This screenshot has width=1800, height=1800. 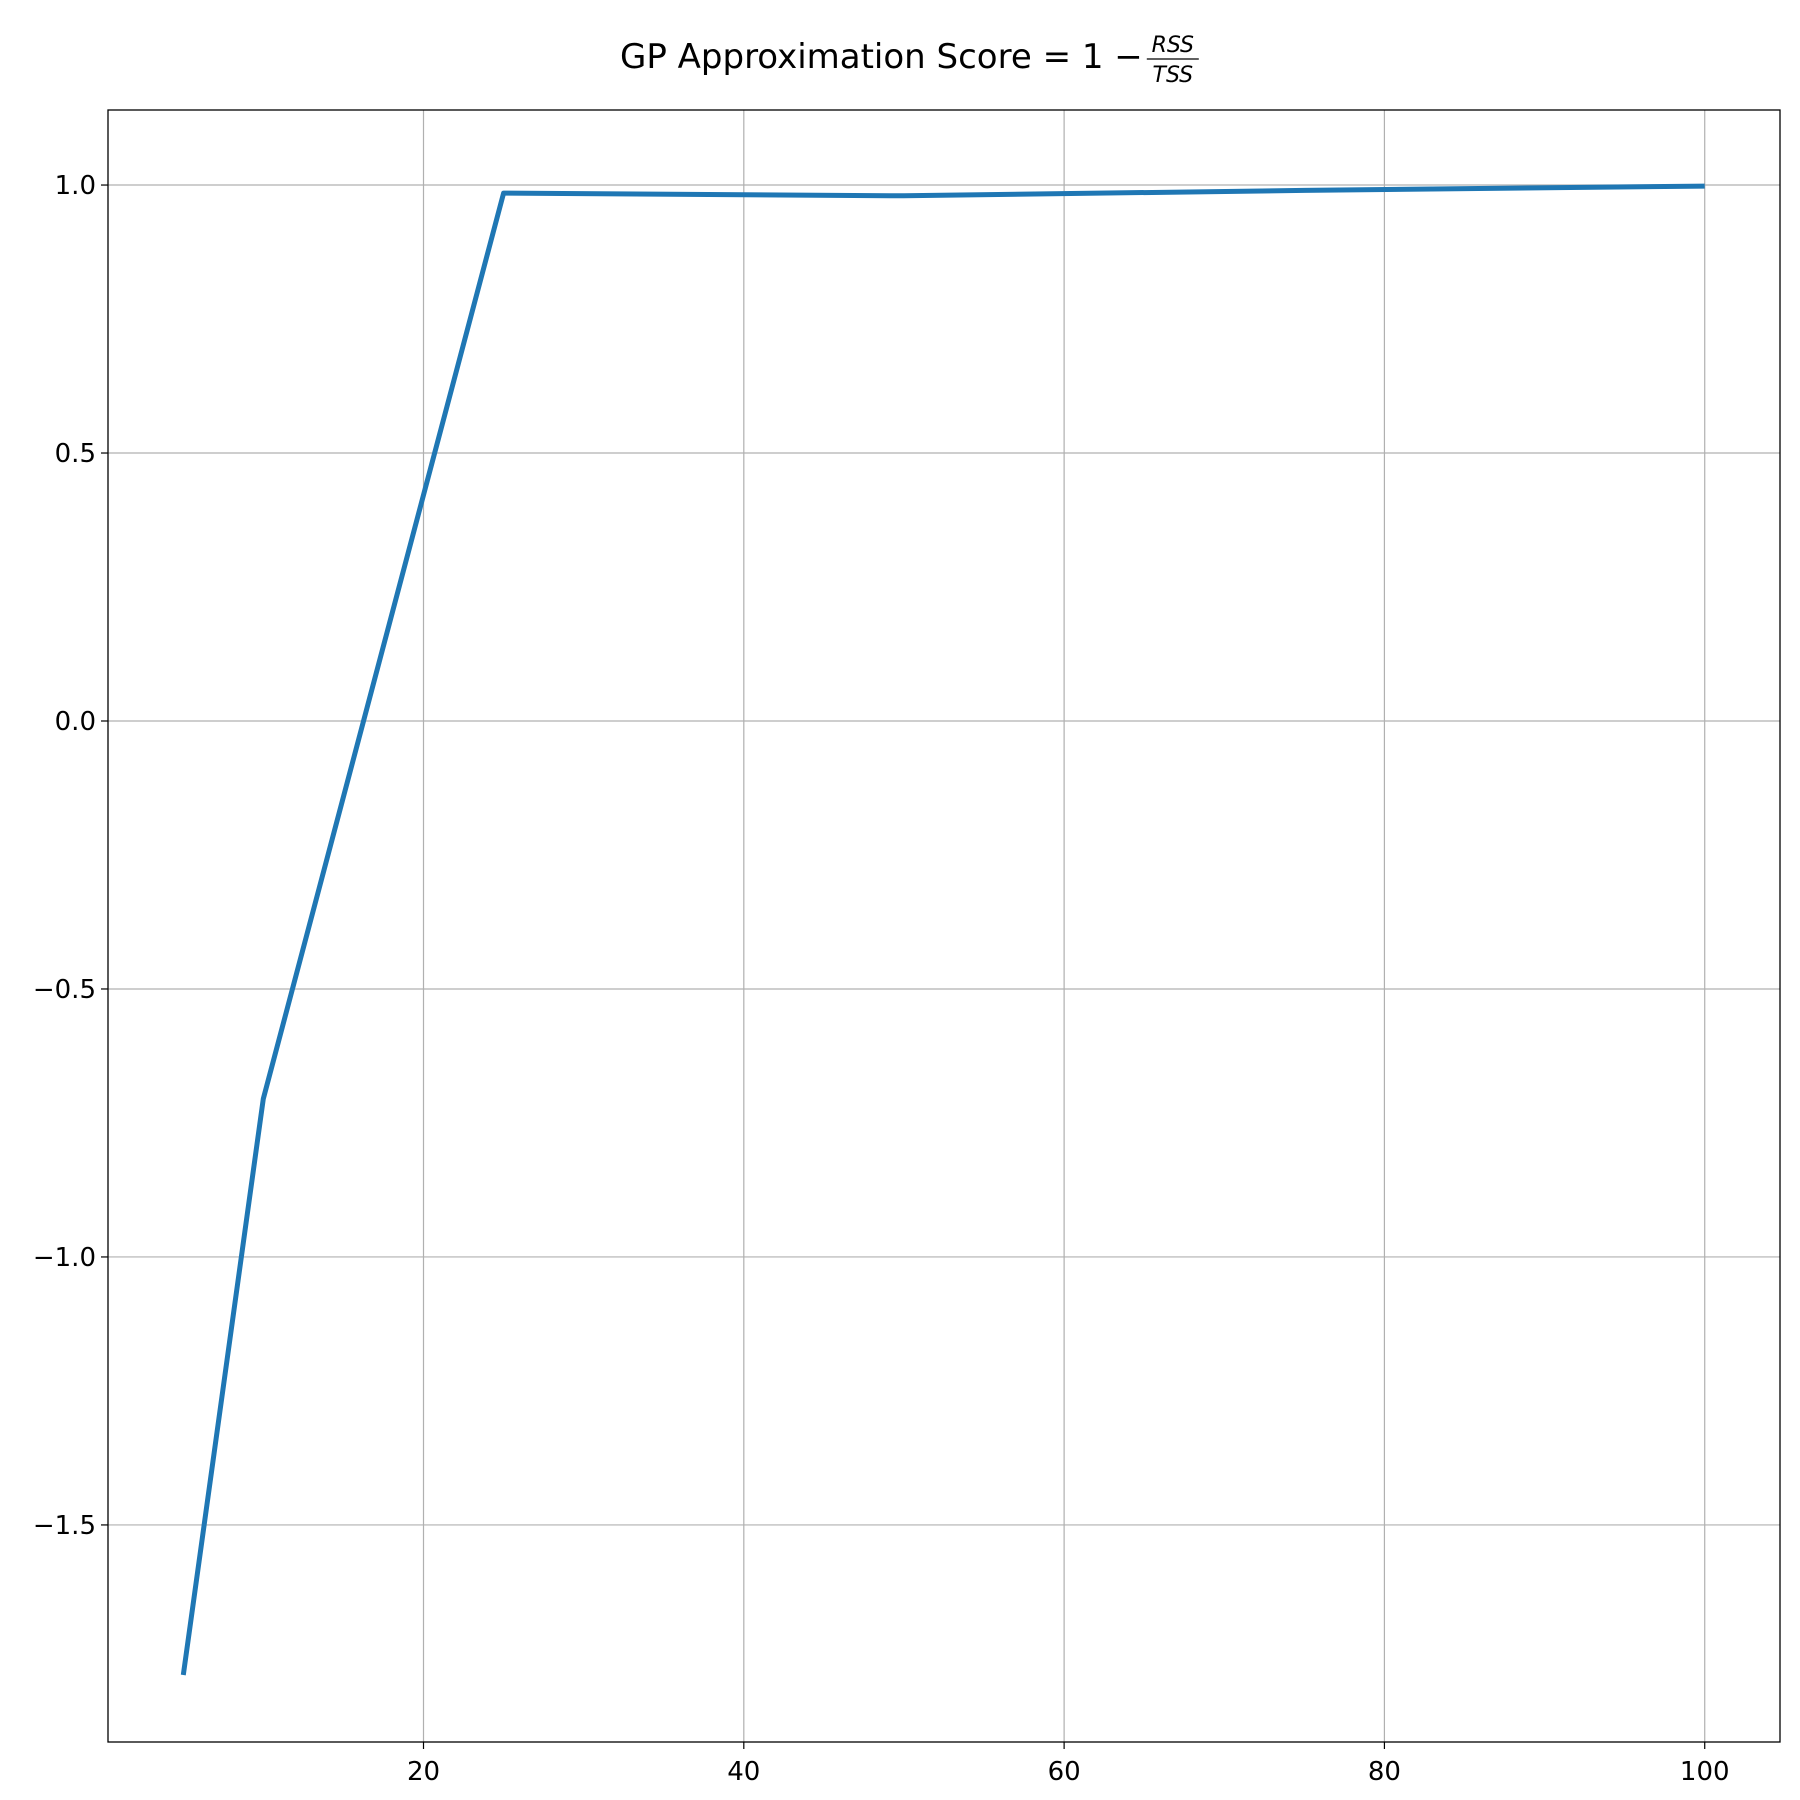 What do you see at coordinates (1093, 57) in the screenshot?
I see `chart-title-equation: = 1 −` at bounding box center [1093, 57].